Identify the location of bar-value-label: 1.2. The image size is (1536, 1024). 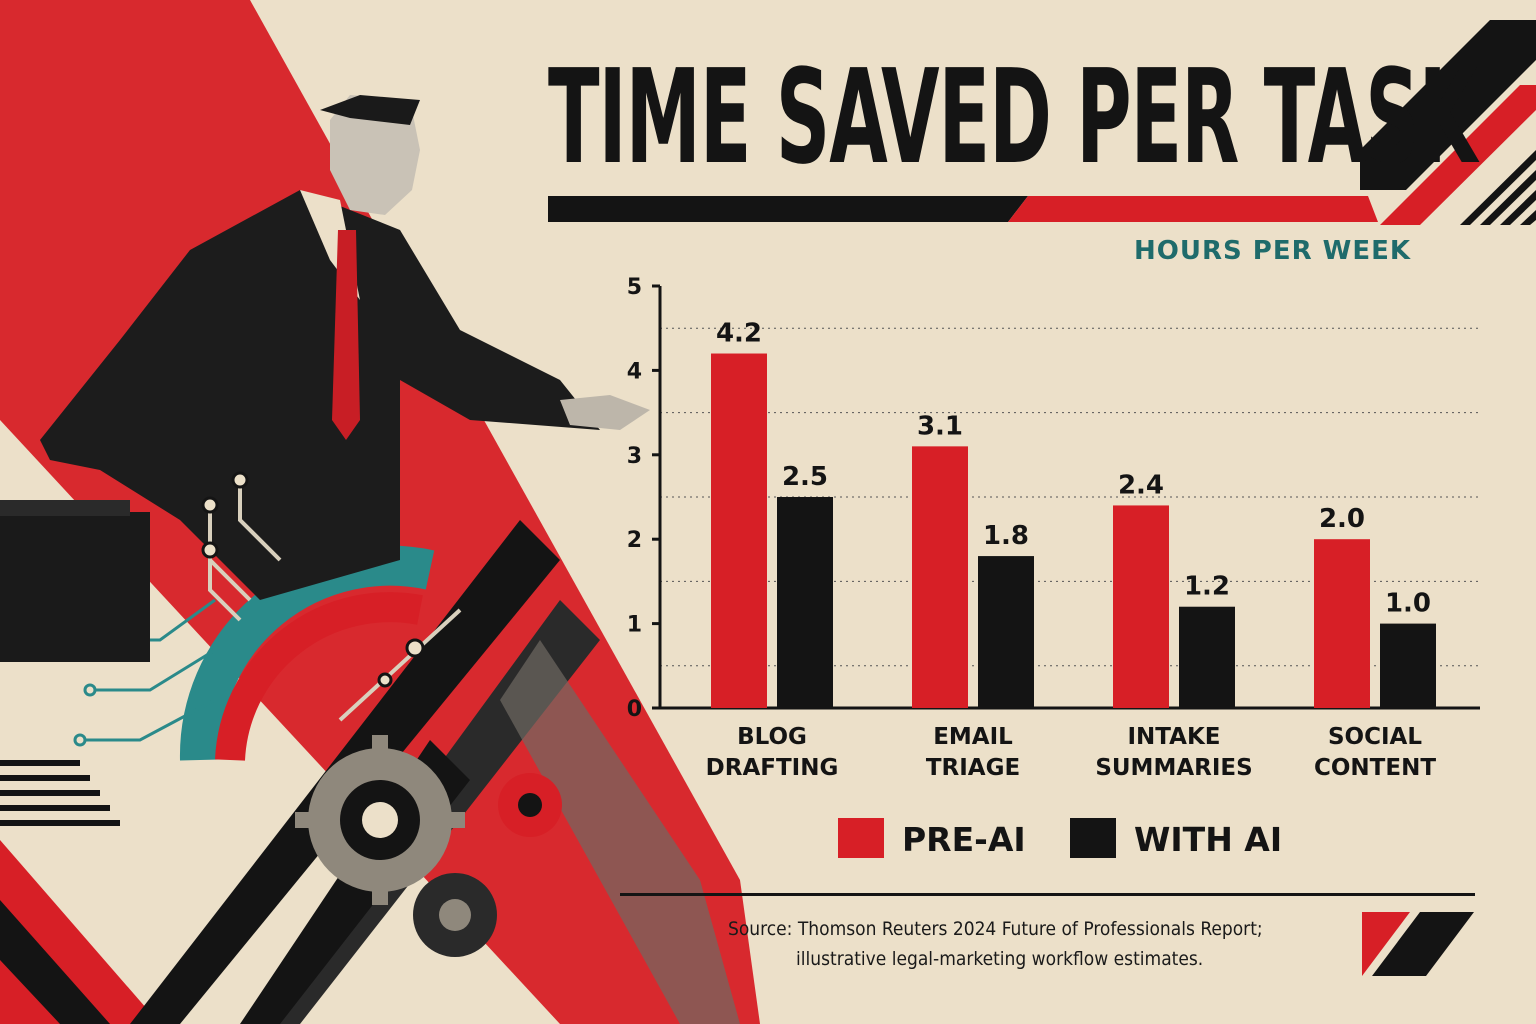
(1207, 587).